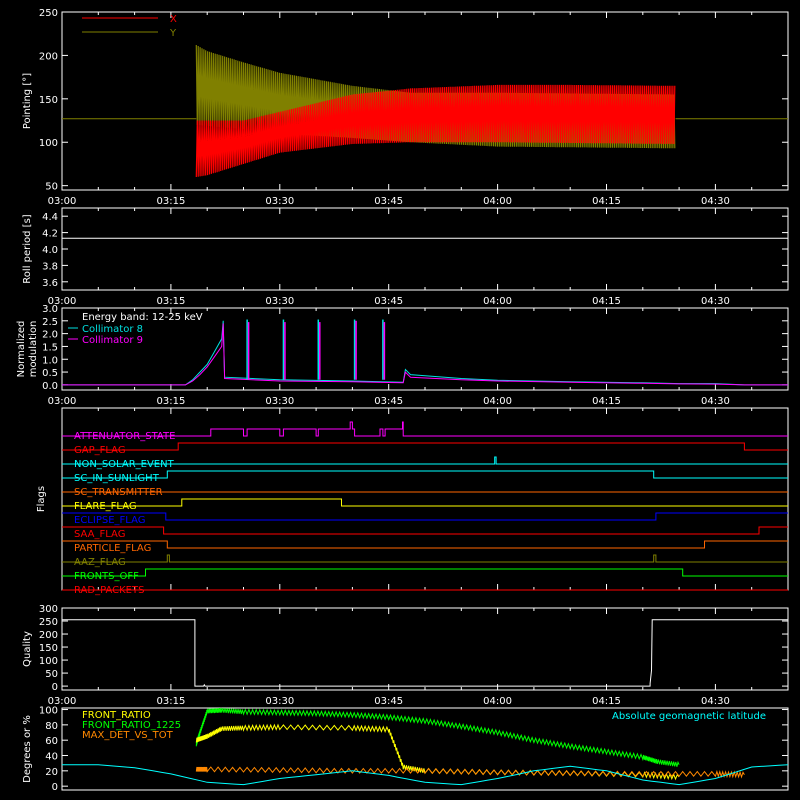  Describe the element at coordinates (27, 248) in the screenshot. I see `y-axis-label: Roll period [s]` at that location.